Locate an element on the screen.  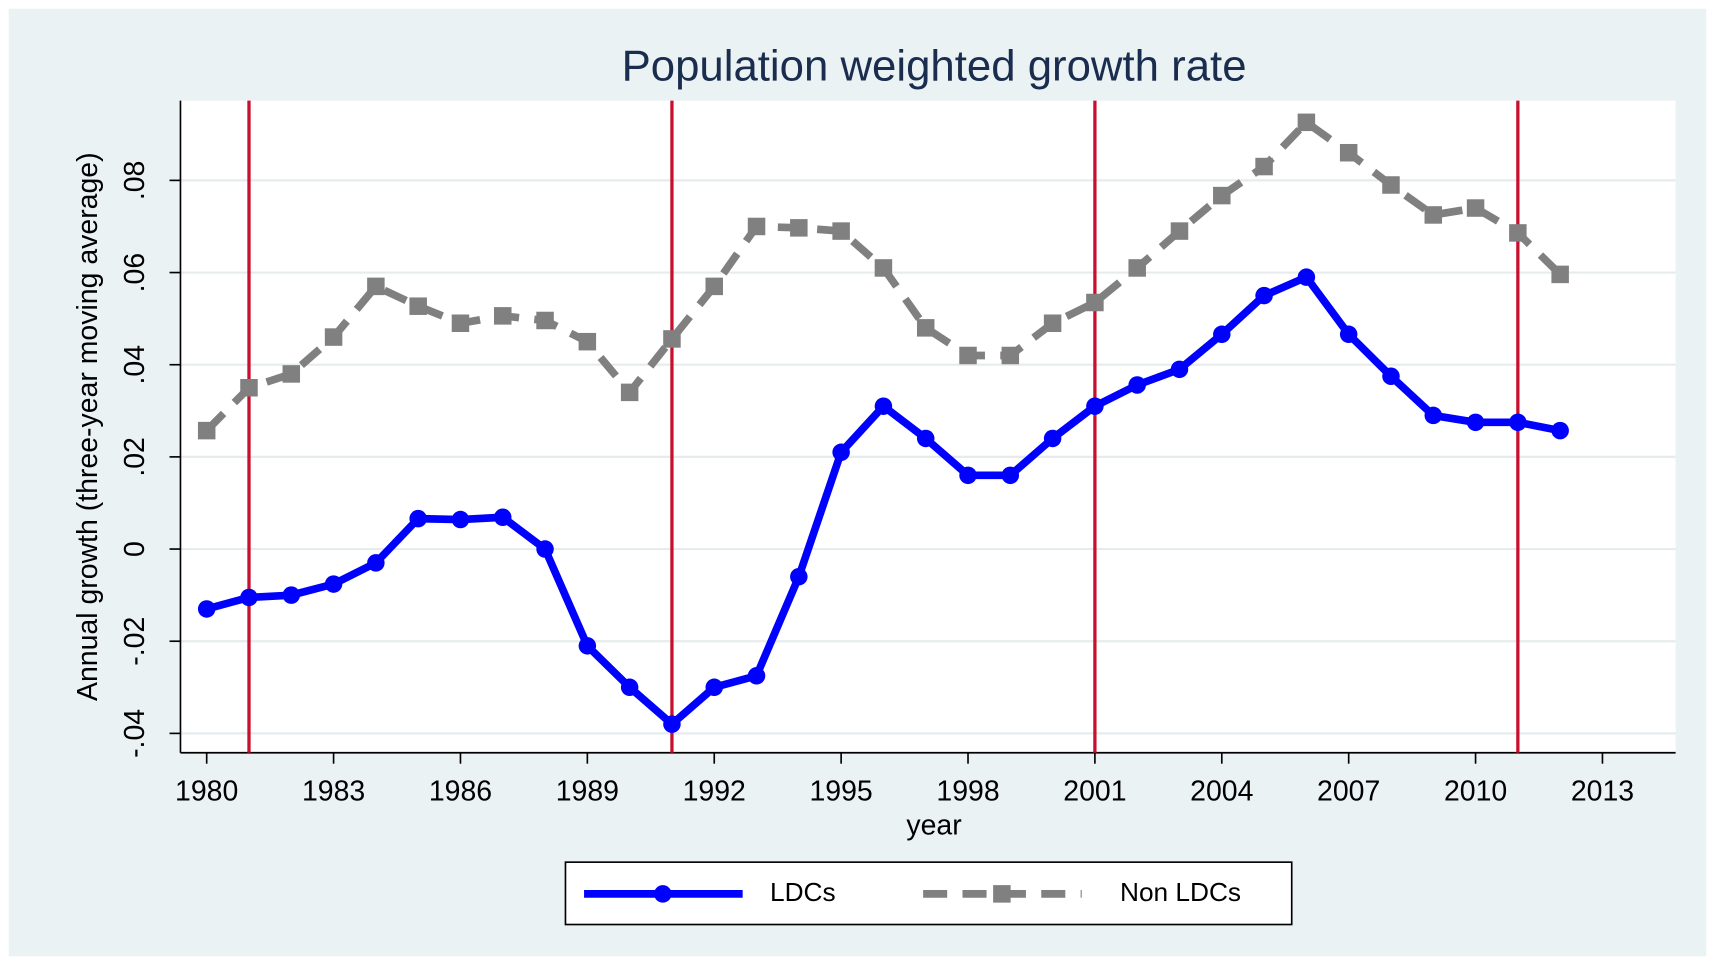
legend-label: LDCs is located at coordinates (803, 892).